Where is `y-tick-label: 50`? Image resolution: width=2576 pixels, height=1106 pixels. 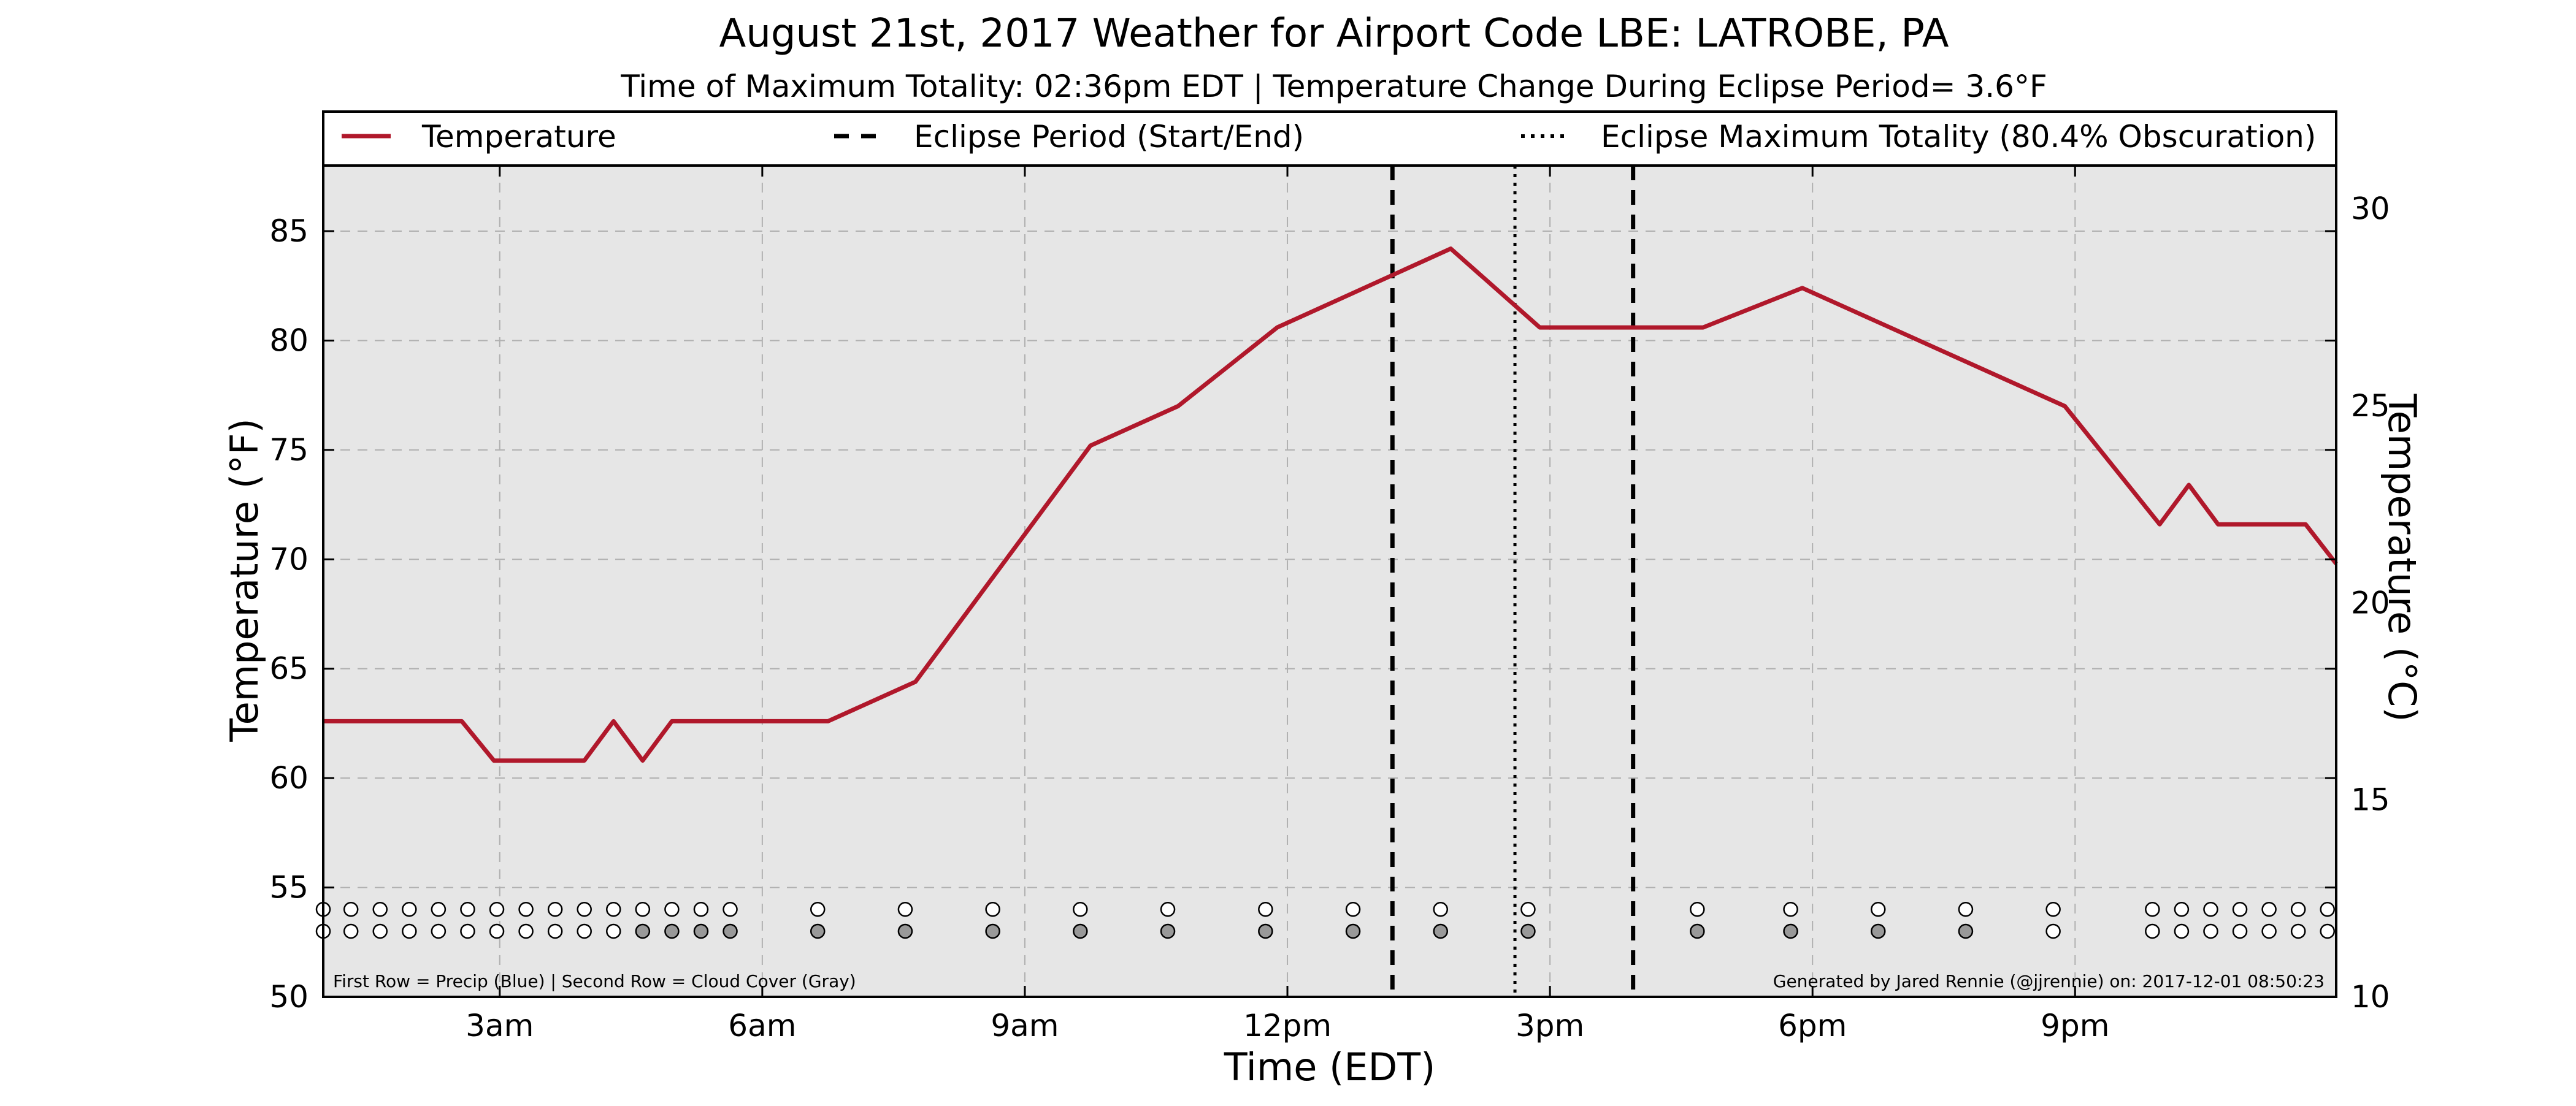 y-tick-label: 50 is located at coordinates (289, 997).